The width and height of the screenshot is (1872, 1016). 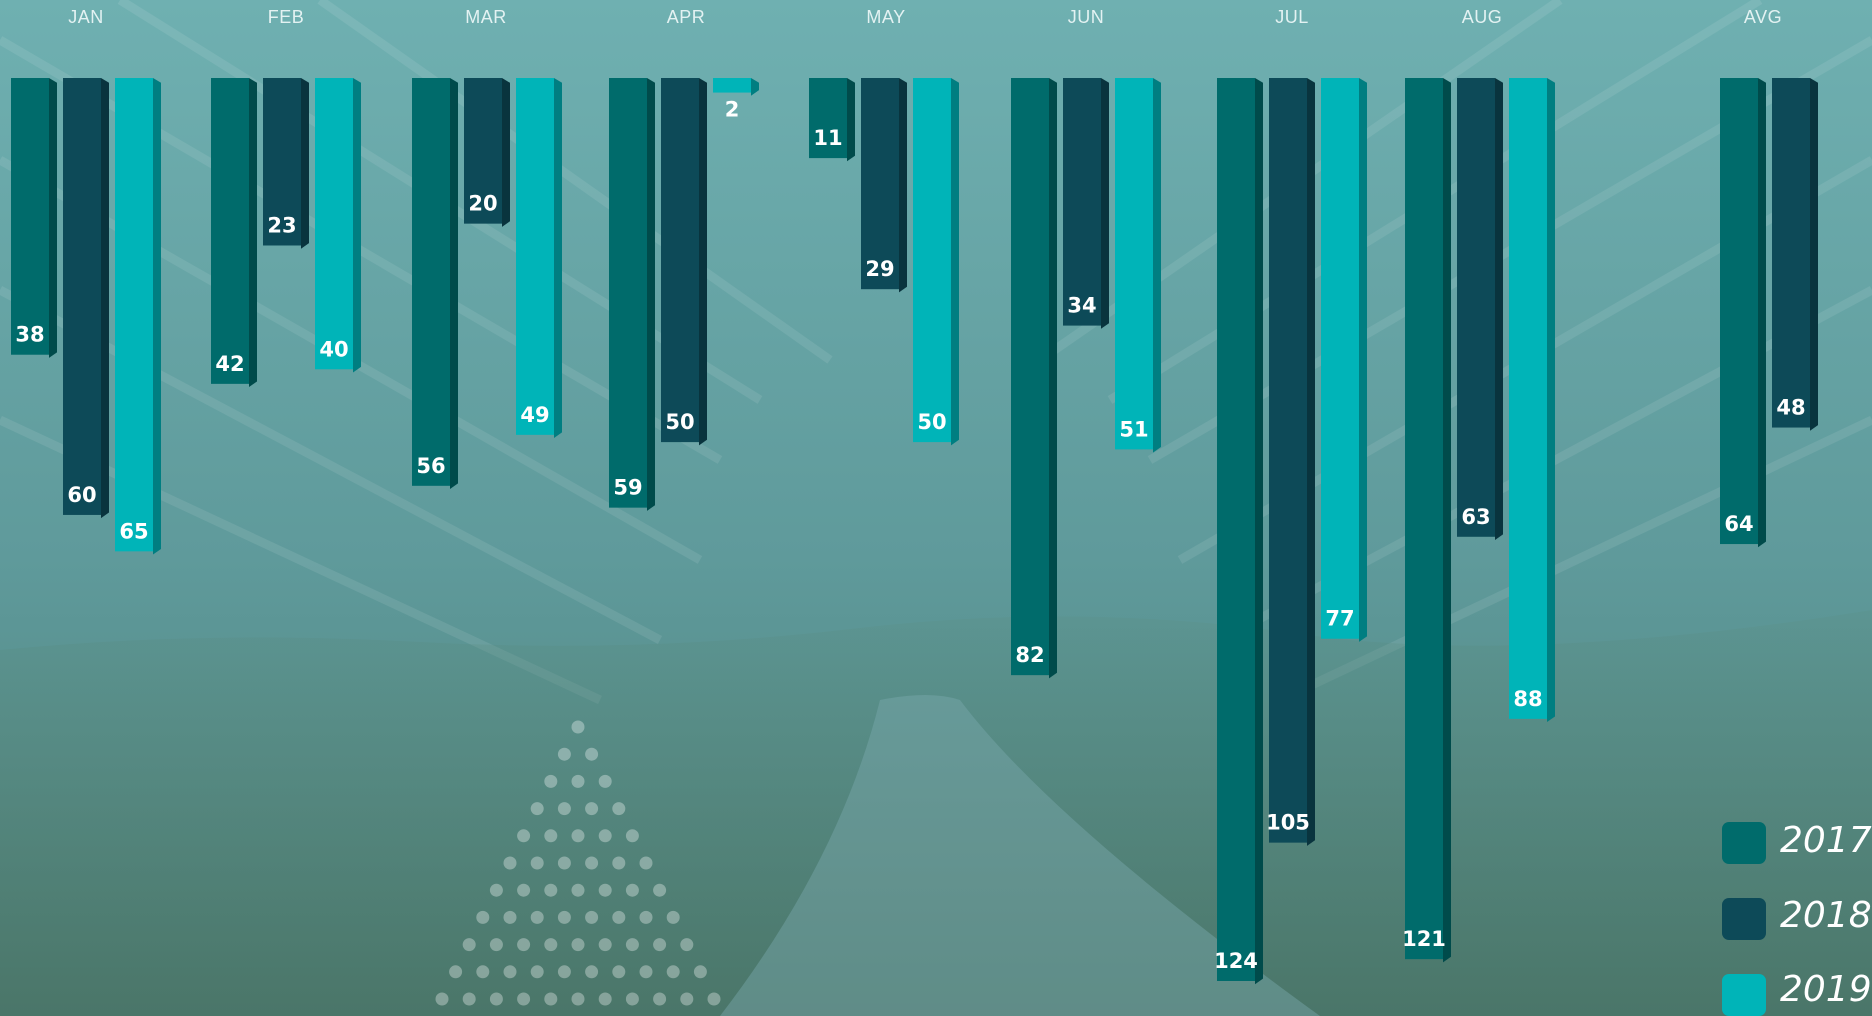 I want to click on bar-side-jun-2019, so click(x=1157, y=265).